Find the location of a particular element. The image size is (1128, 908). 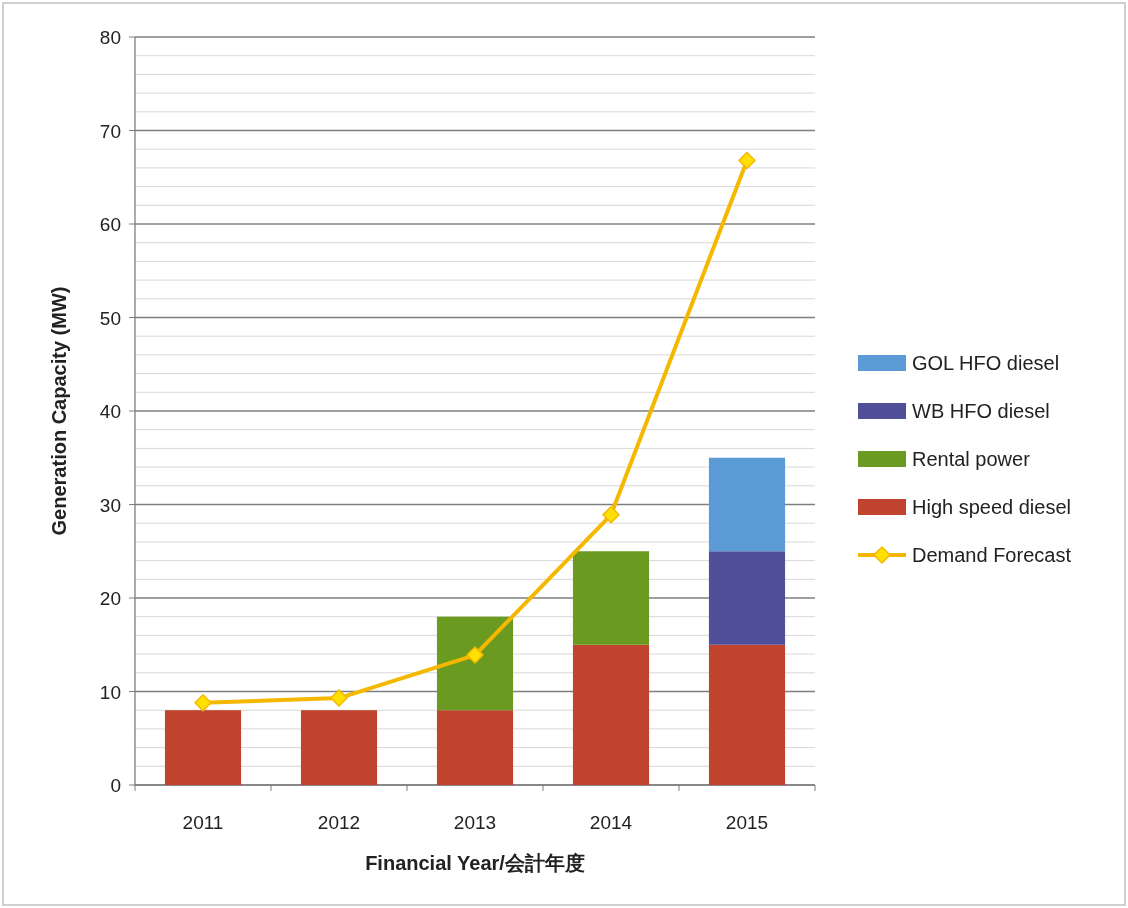

x-tick-label: 2011 is located at coordinates (203, 822).